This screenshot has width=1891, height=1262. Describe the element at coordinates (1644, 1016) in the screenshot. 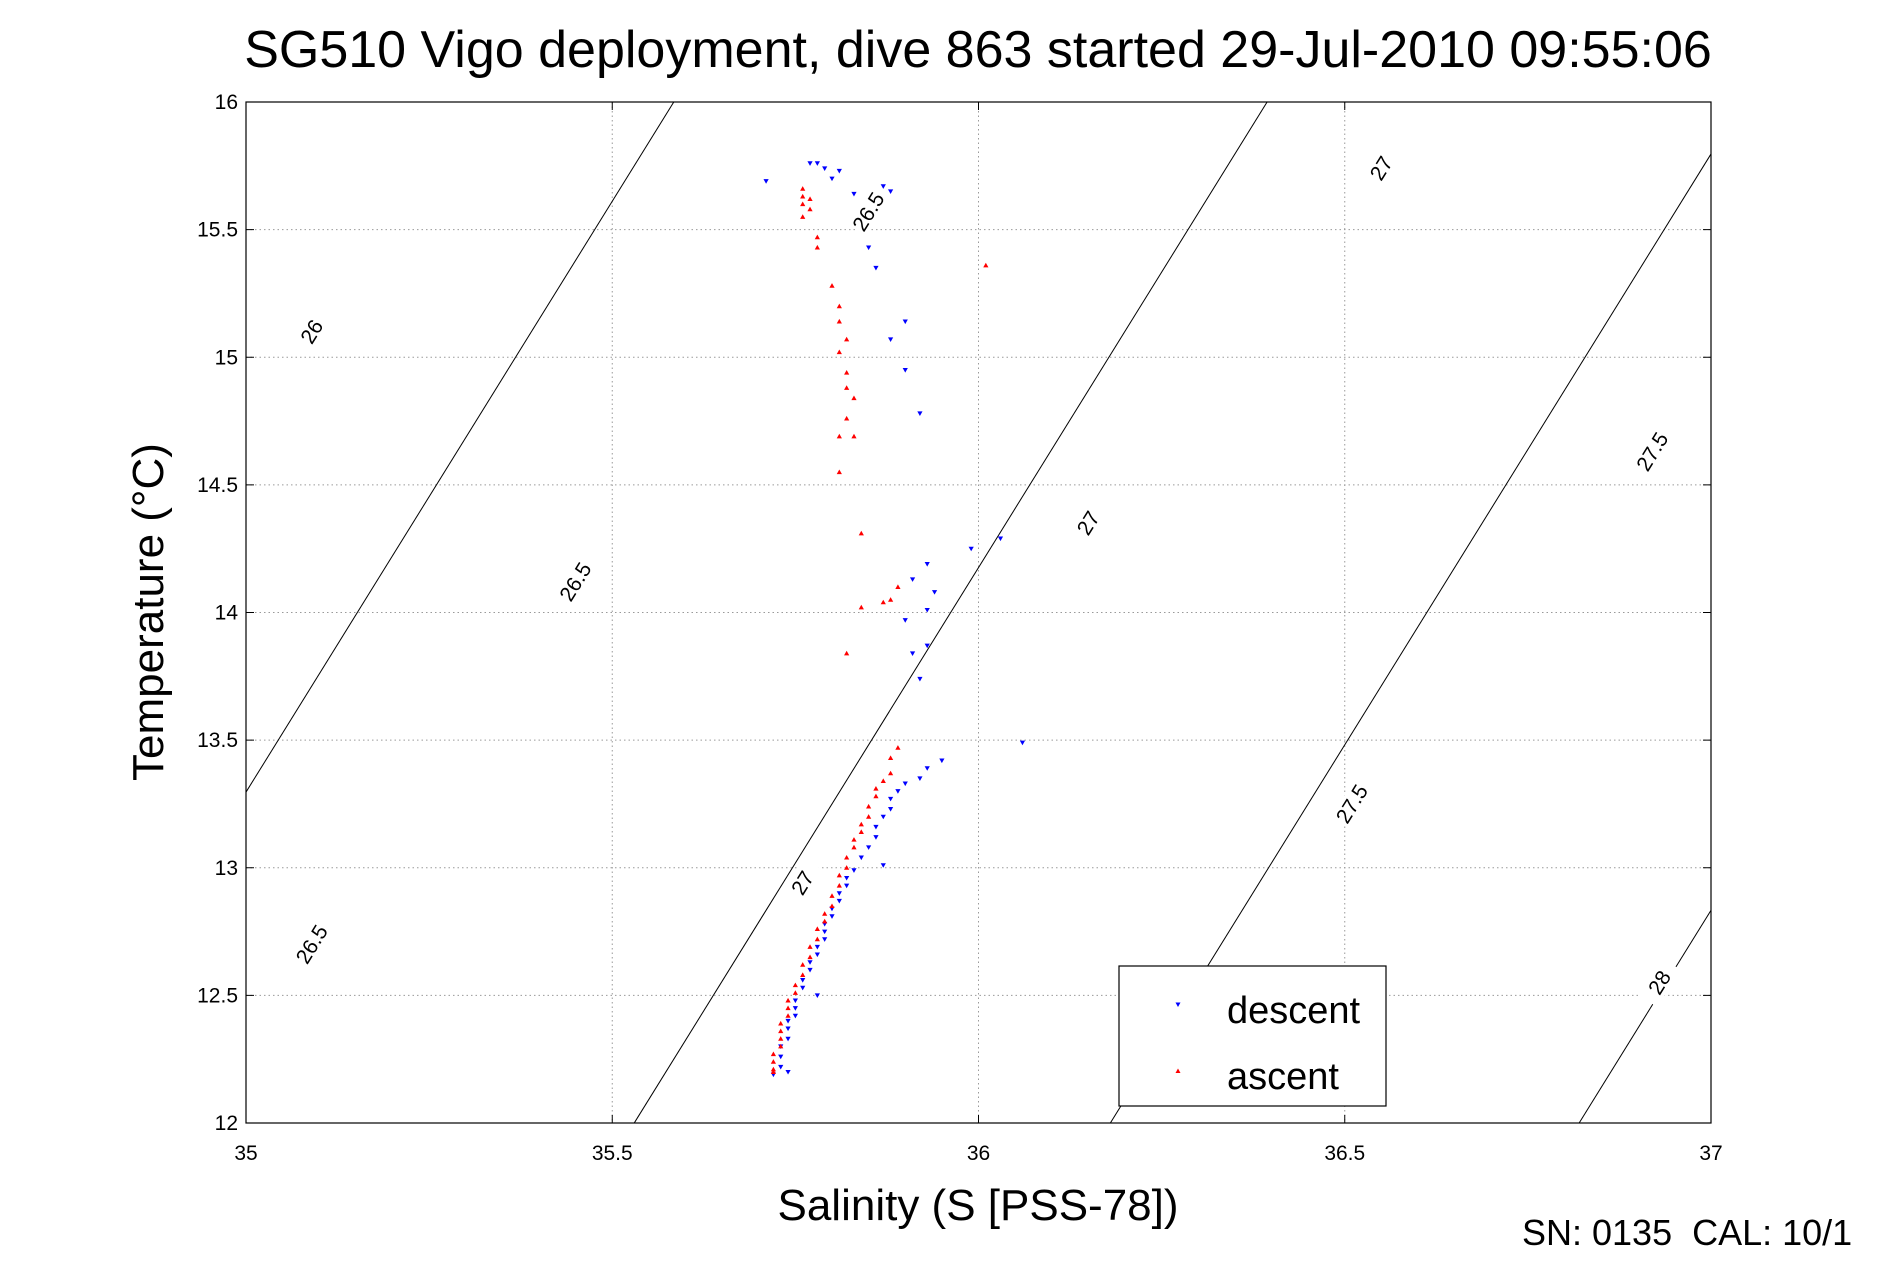

I see `isopycnal-line-27.5` at that location.